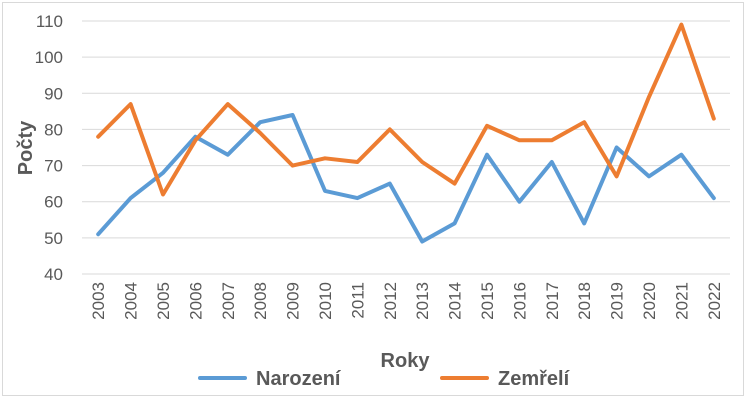 Image resolution: width=748 pixels, height=400 pixels. What do you see at coordinates (53, 129) in the screenshot?
I see `y-tick-label: 80` at bounding box center [53, 129].